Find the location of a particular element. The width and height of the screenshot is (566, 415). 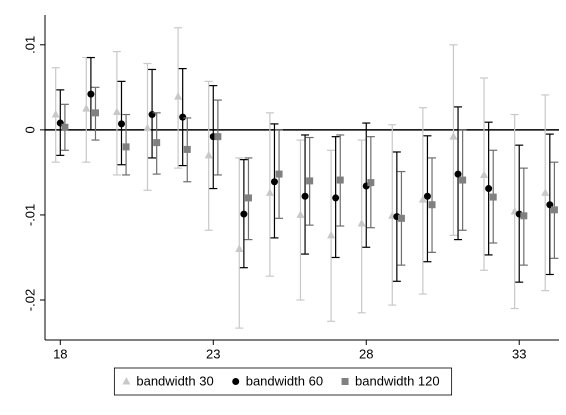

legend-label: bandwidth 60 is located at coordinates (284, 380).